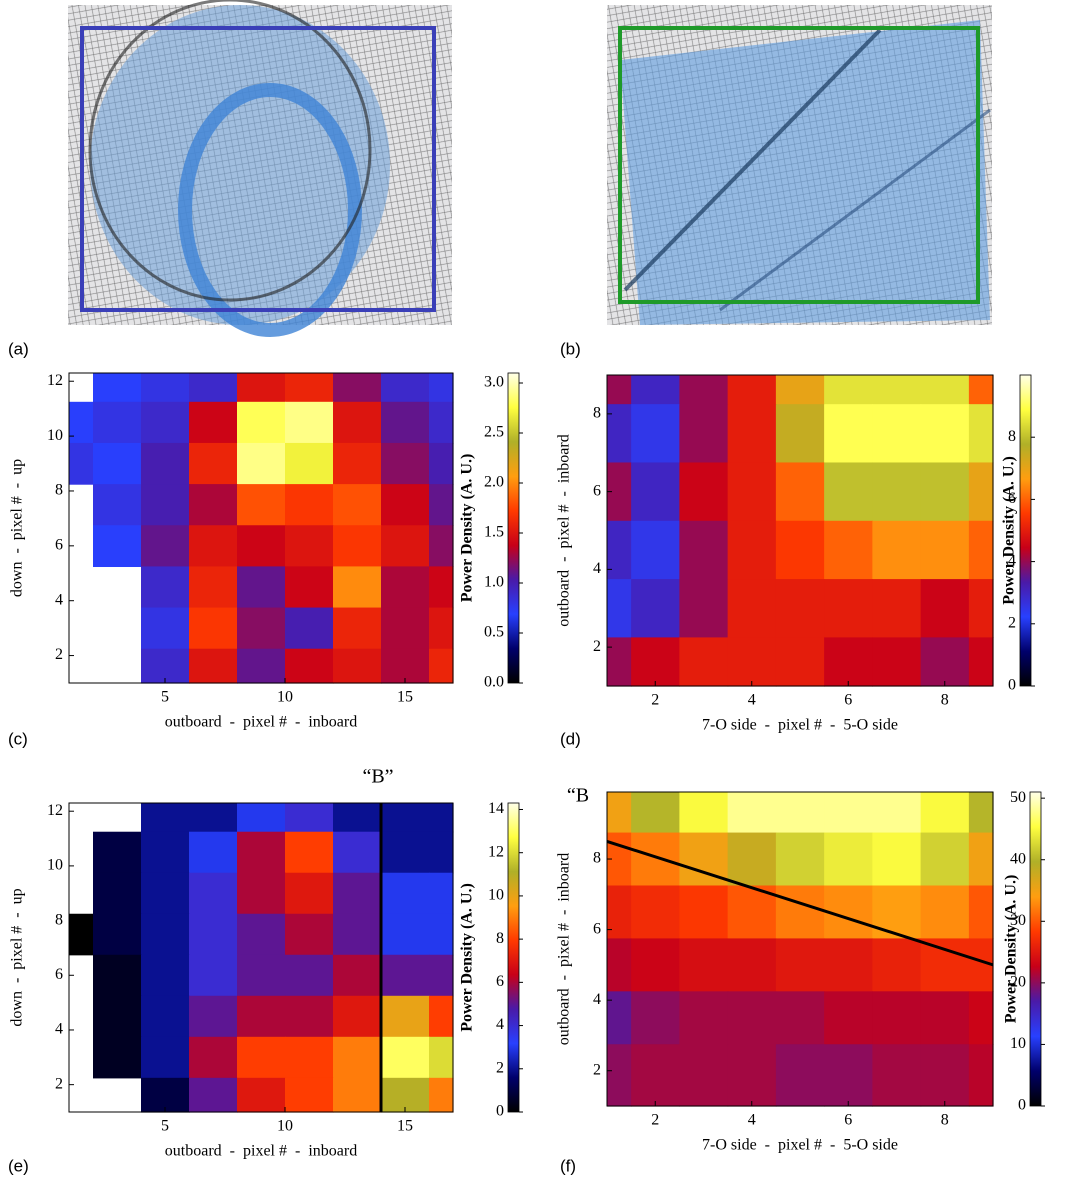 This screenshot has height=1178, width=1067. I want to click on colorbar-tick-label: 4, so click(500, 1024).